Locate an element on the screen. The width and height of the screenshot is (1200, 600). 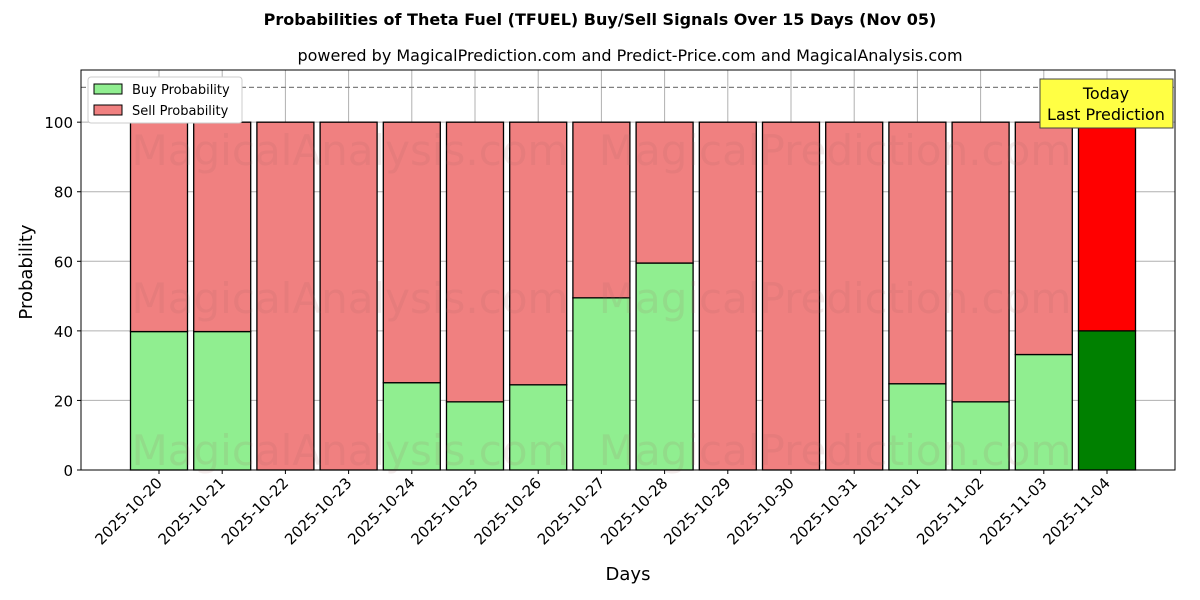
x-tick-label: 2025-11-04 is located at coordinates (1076, 511).